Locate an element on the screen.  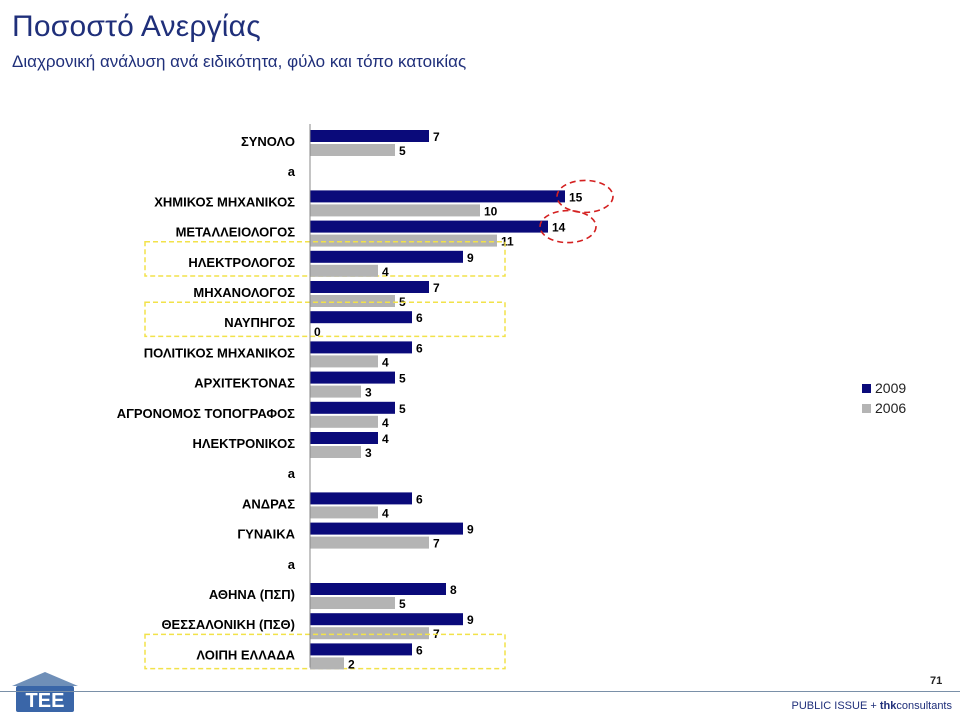
chart-legend: 2009 2006 is located at coordinates (884, 398).